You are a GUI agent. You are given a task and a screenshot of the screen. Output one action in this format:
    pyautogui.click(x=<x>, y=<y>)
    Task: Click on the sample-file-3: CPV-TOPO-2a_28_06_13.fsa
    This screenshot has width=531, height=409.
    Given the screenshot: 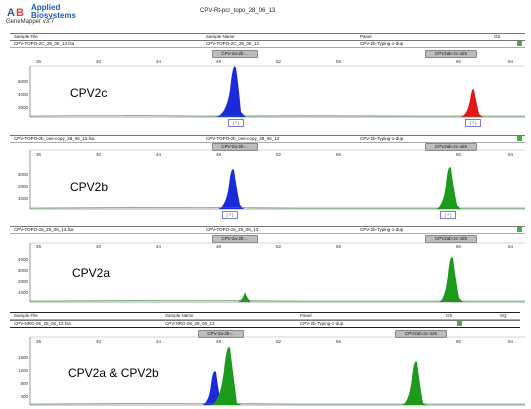 What is the action you would take?
    pyautogui.click(x=44, y=229)
    